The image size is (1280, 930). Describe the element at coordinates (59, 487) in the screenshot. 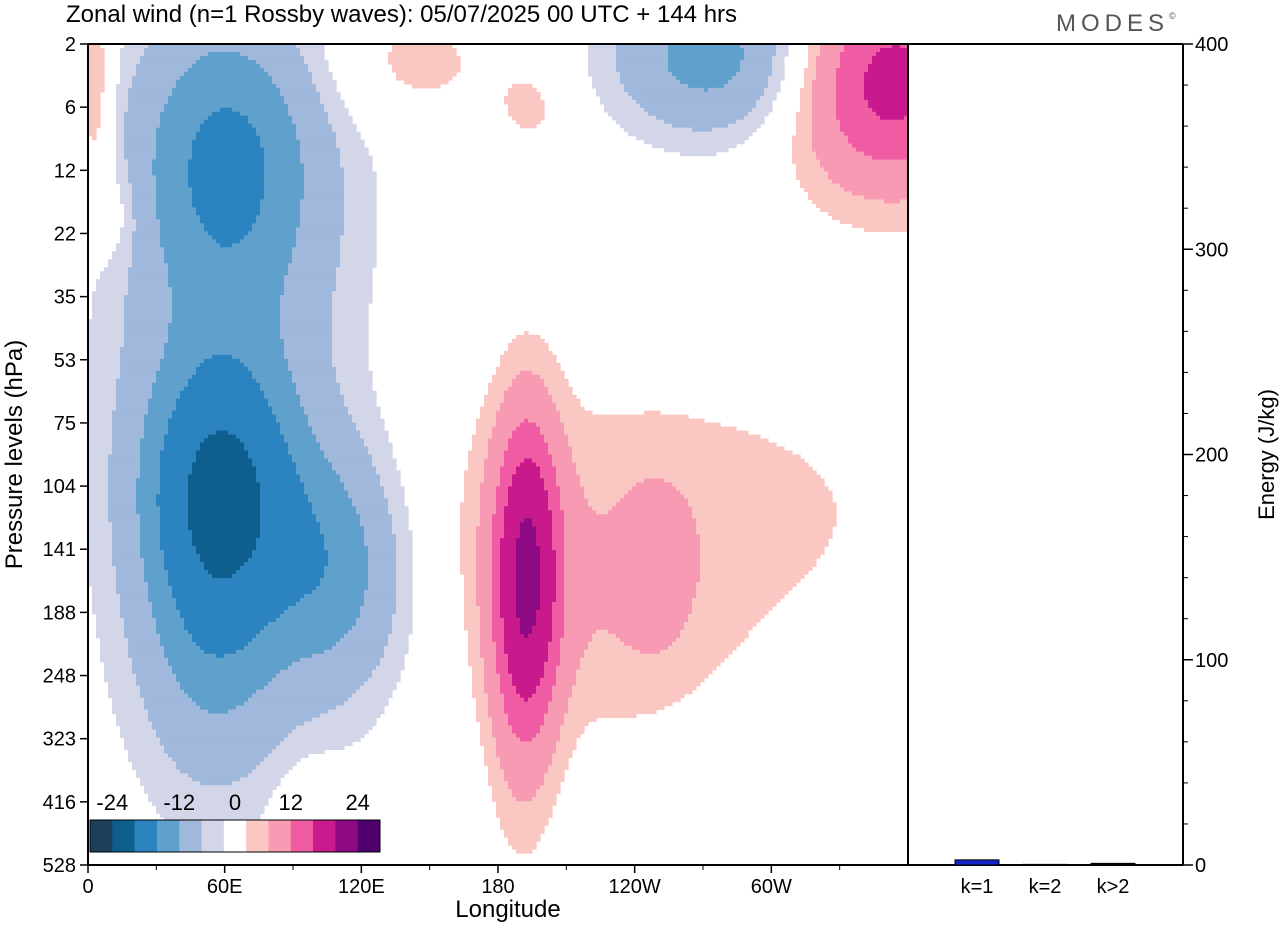

I see `y-tick-label: 104` at that location.